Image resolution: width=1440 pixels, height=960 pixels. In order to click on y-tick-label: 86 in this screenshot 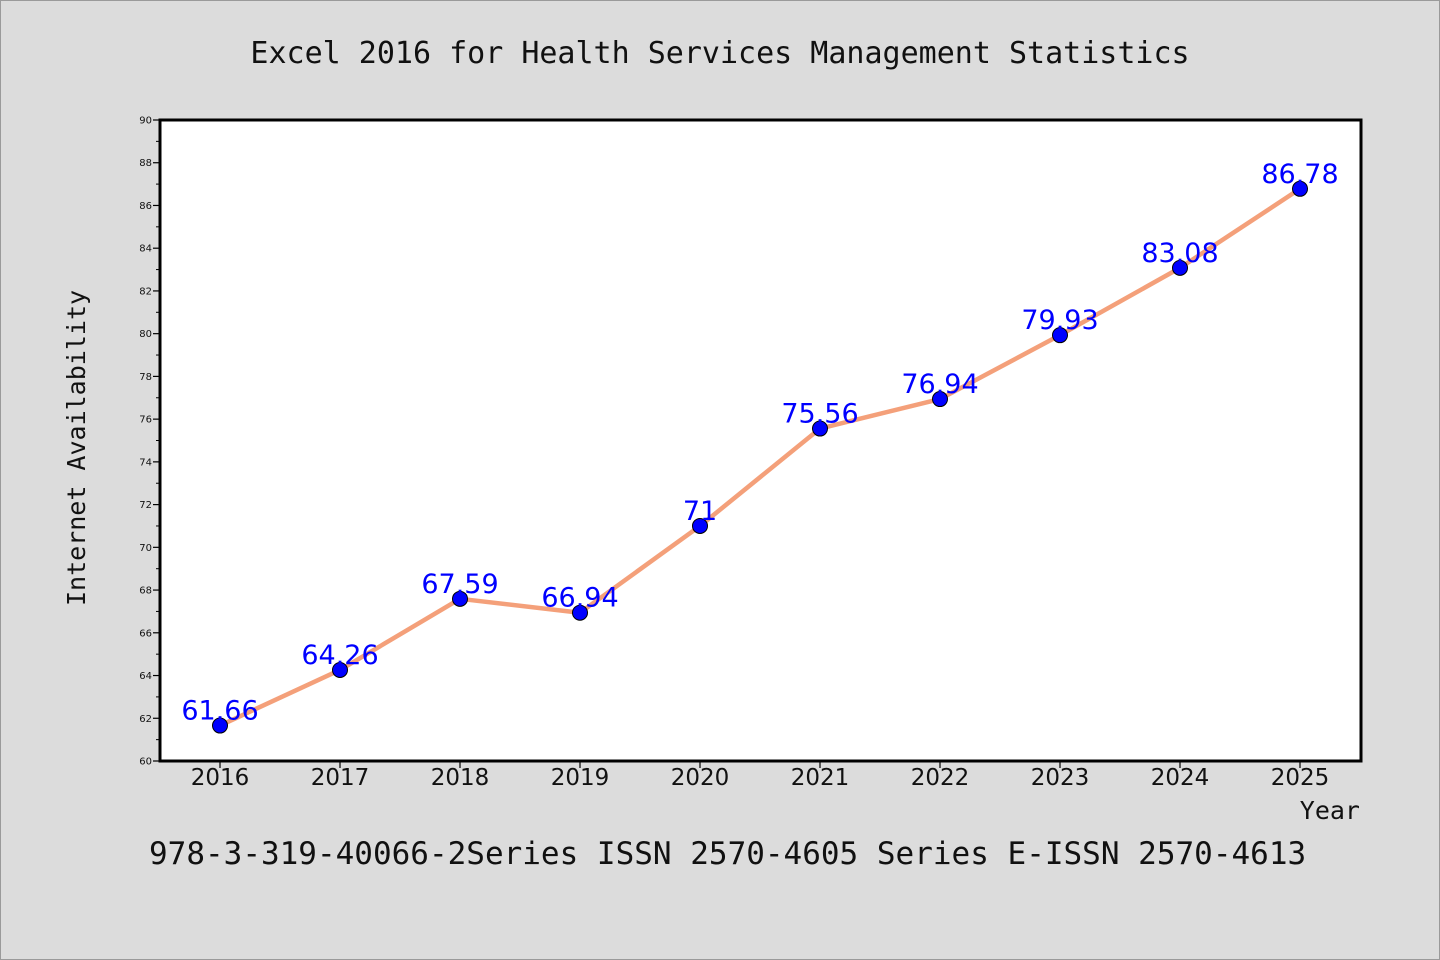, I will do `click(145, 206)`.